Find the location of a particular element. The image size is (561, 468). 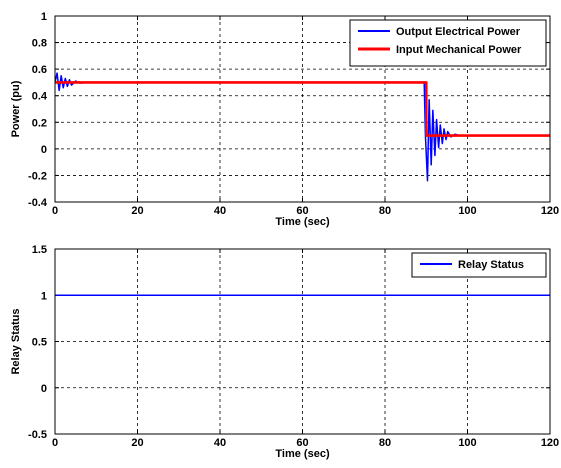

y-tick-label: -0.4 is located at coordinates (38, 203).